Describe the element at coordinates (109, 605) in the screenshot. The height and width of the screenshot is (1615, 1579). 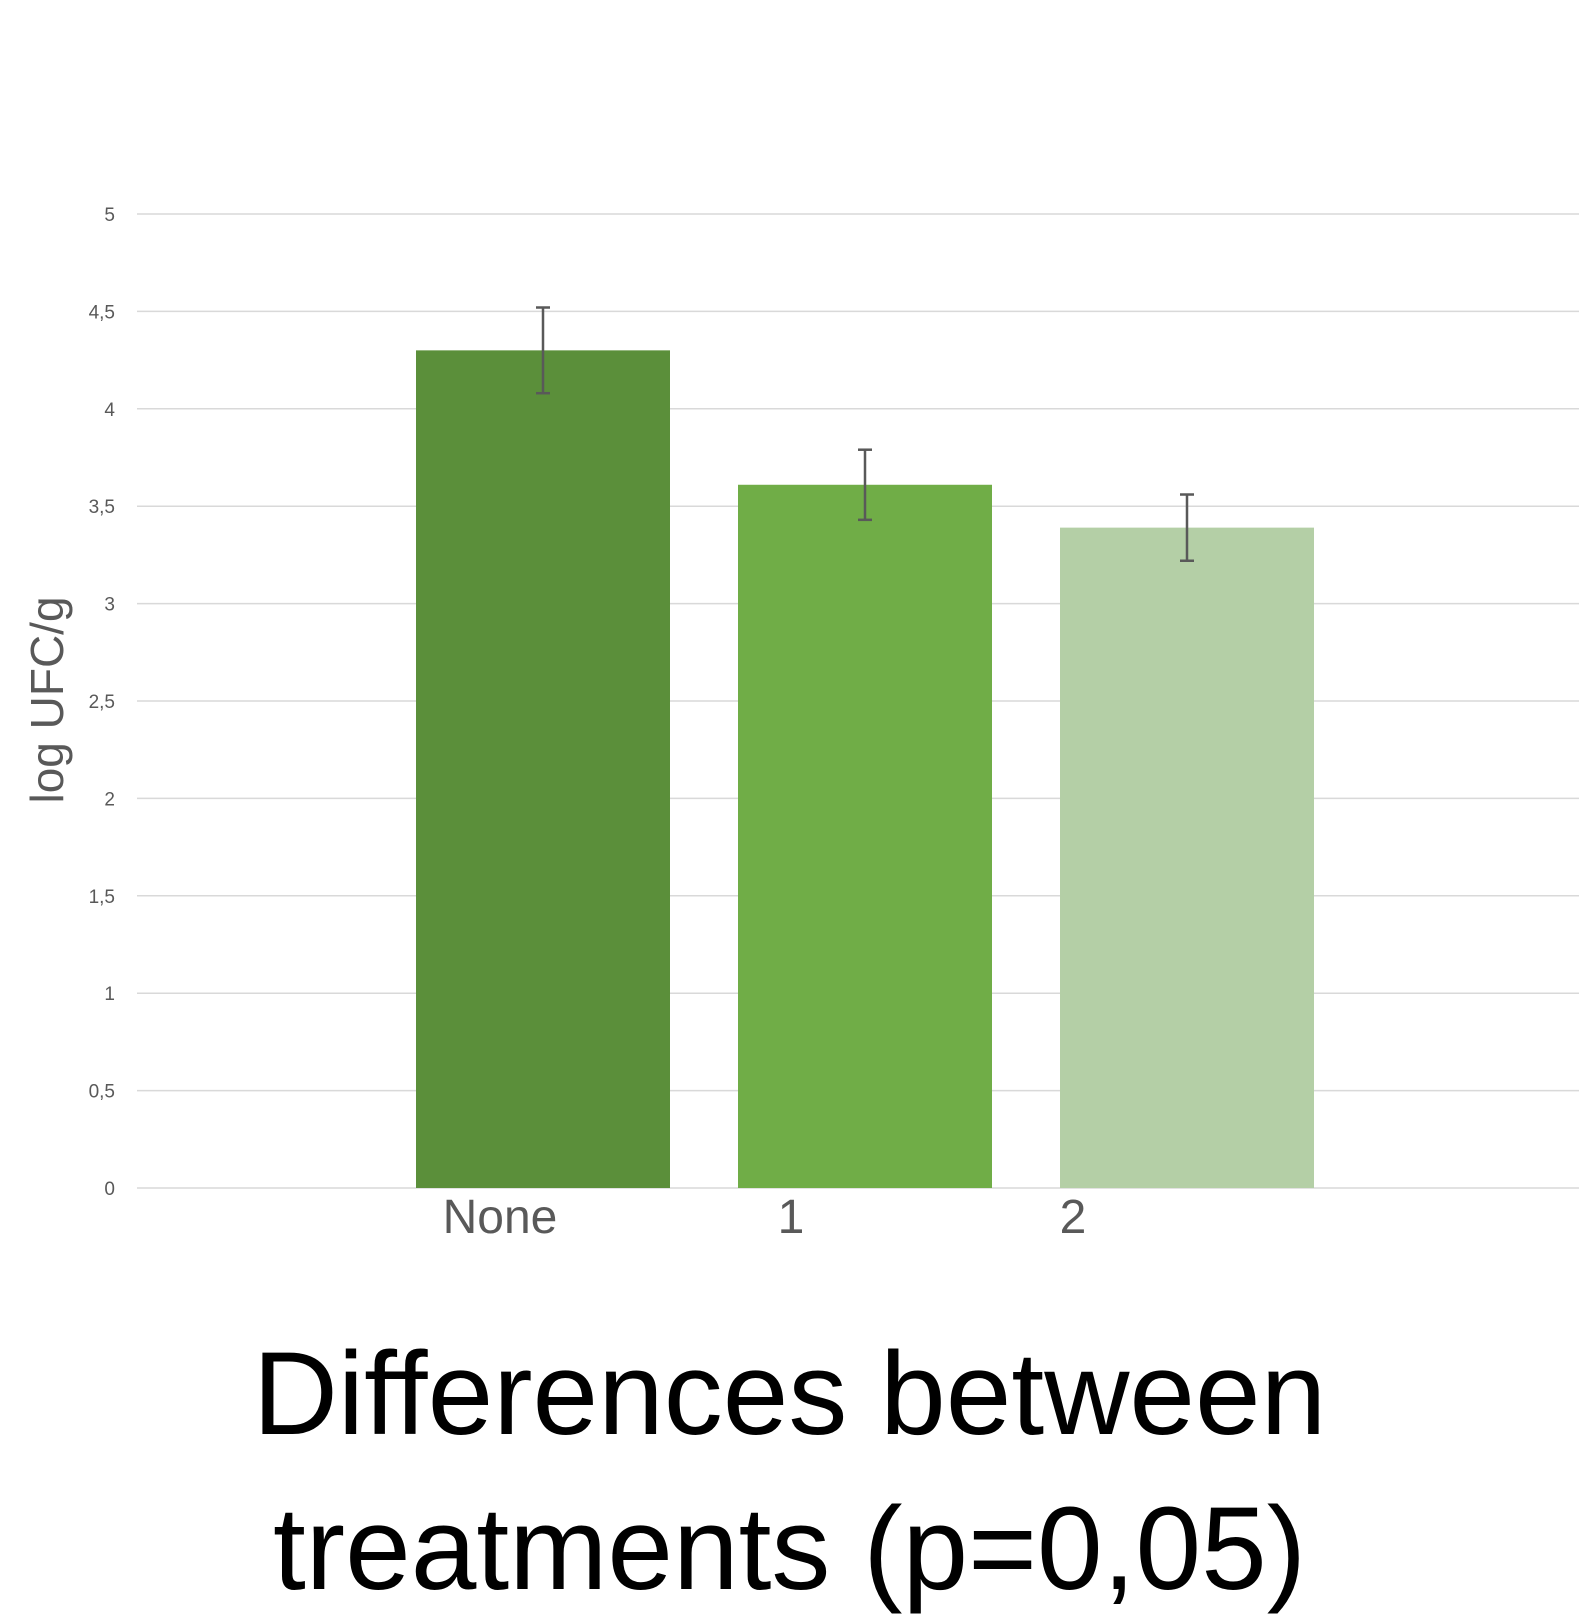
I see `y-tick-label: 3` at that location.